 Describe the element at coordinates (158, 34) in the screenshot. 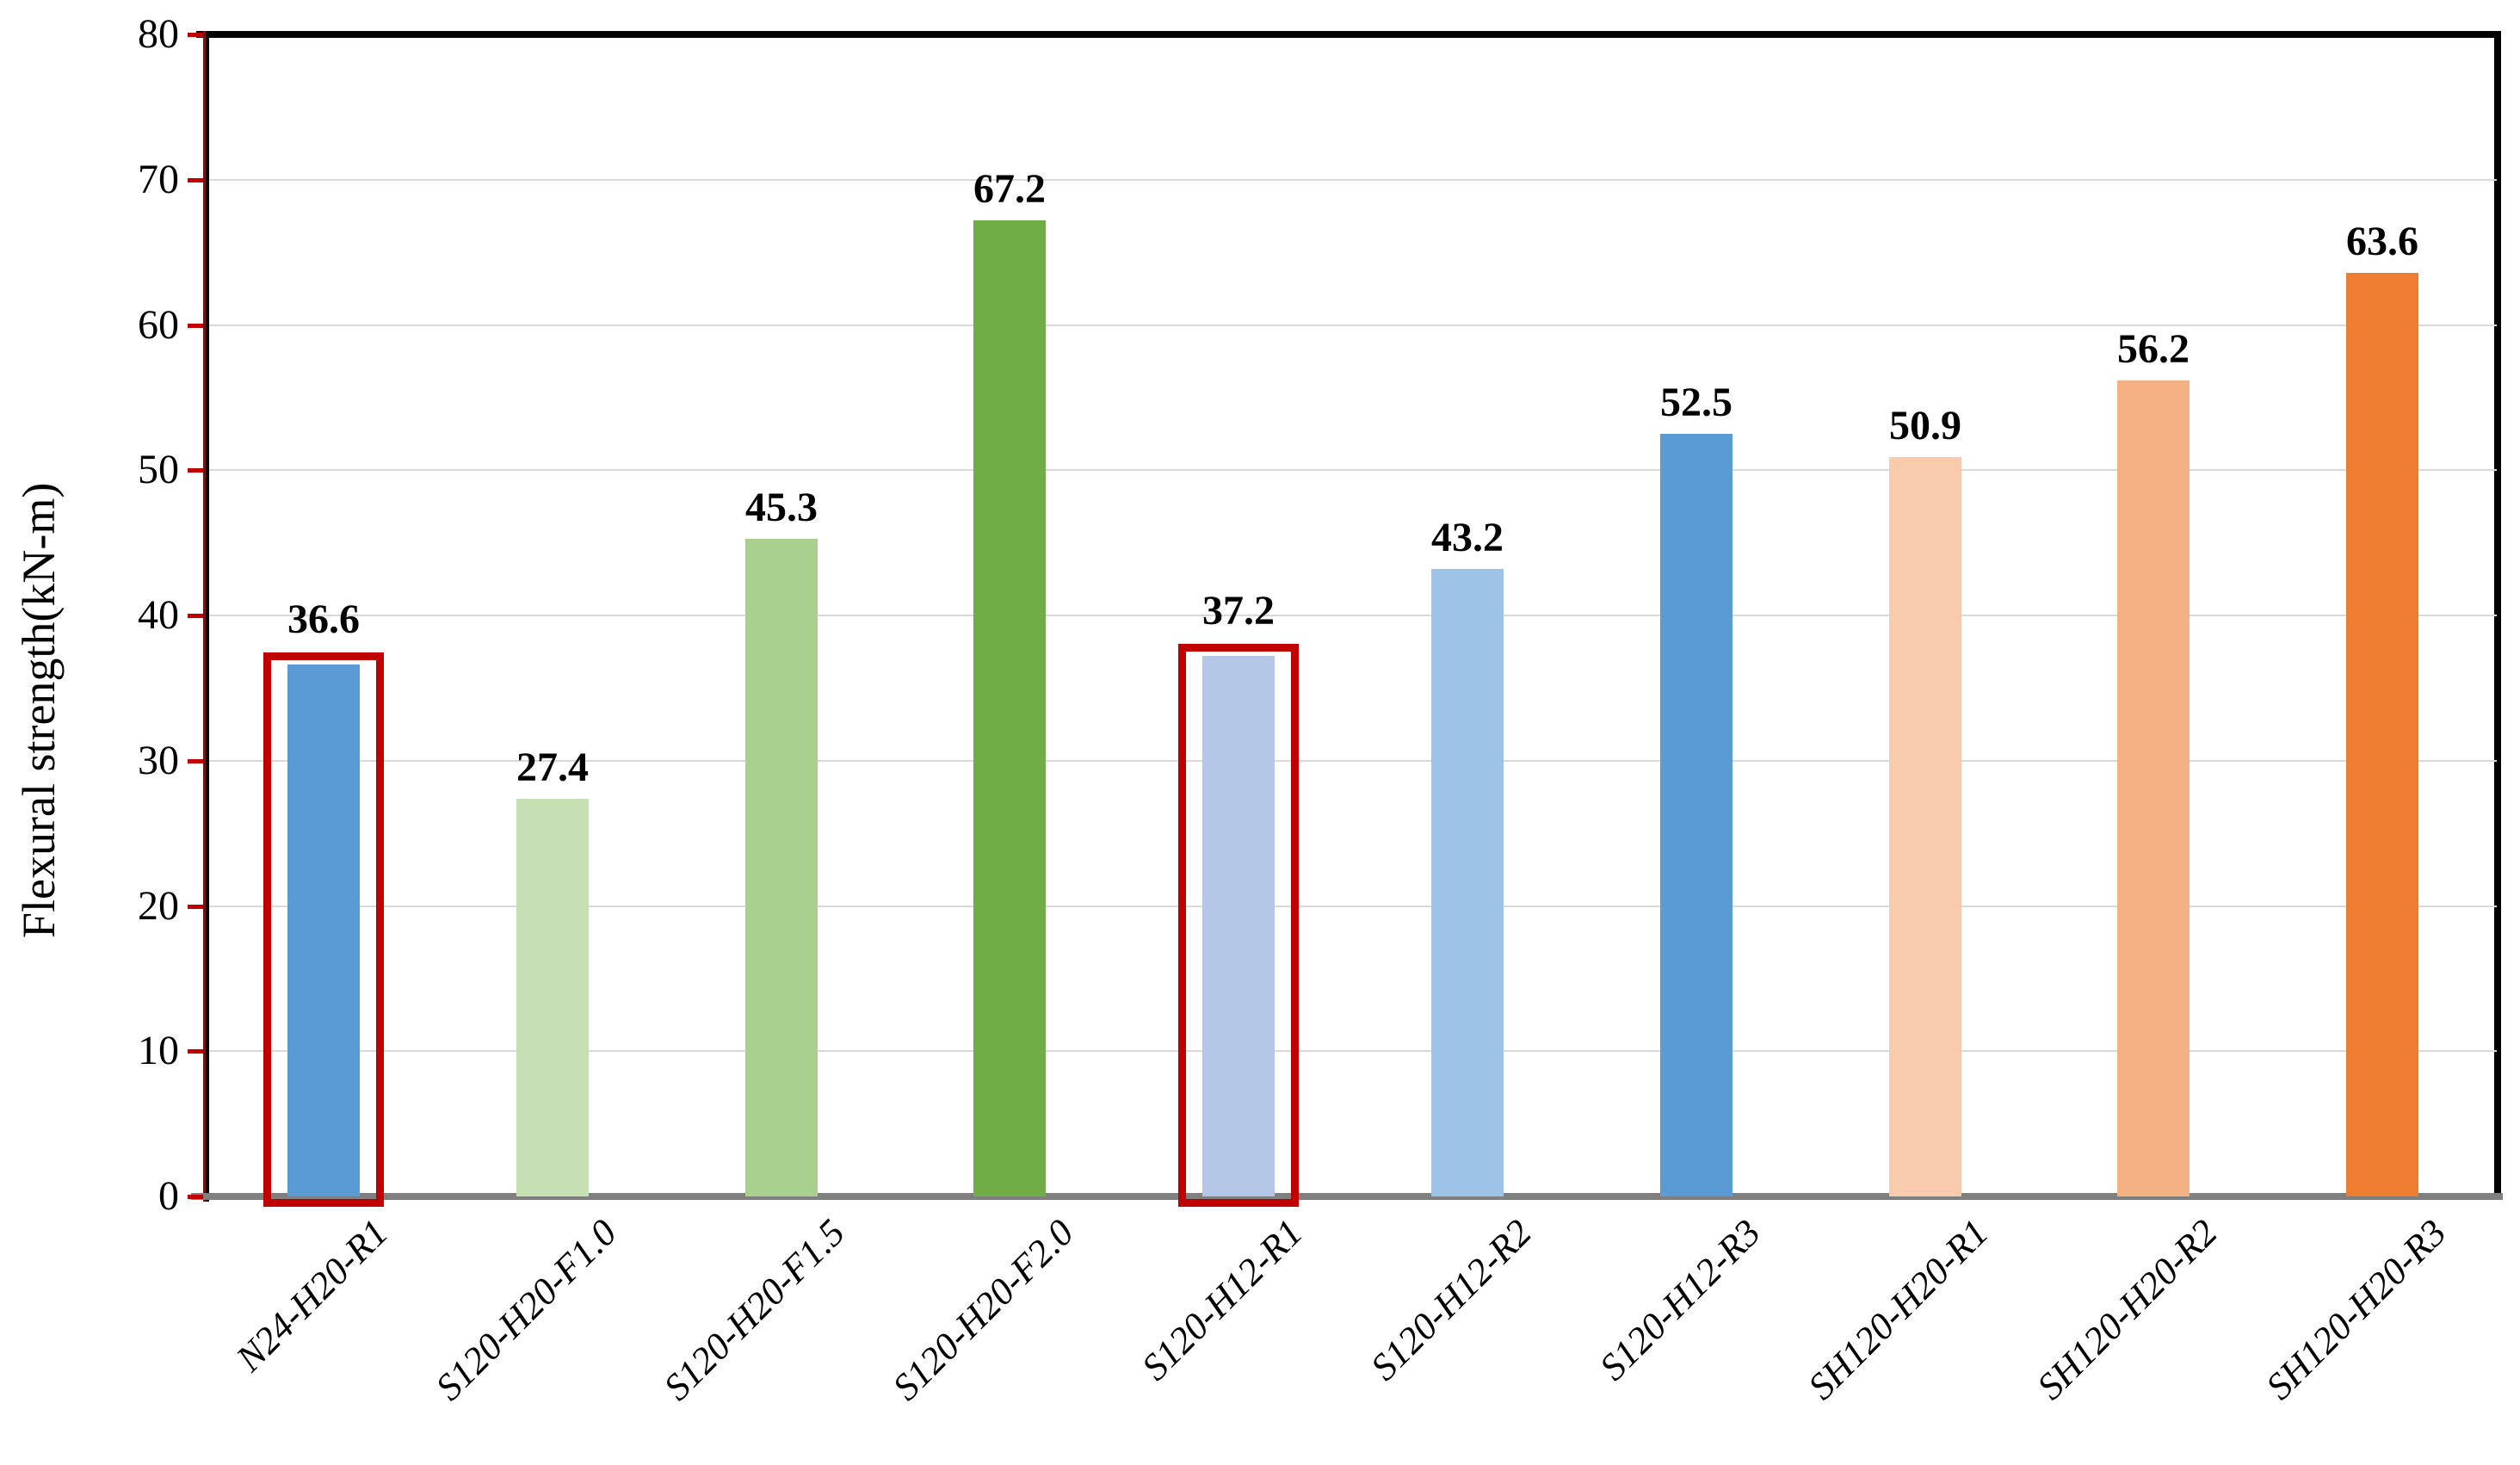

I see `y-tick-label-80: 80` at that location.